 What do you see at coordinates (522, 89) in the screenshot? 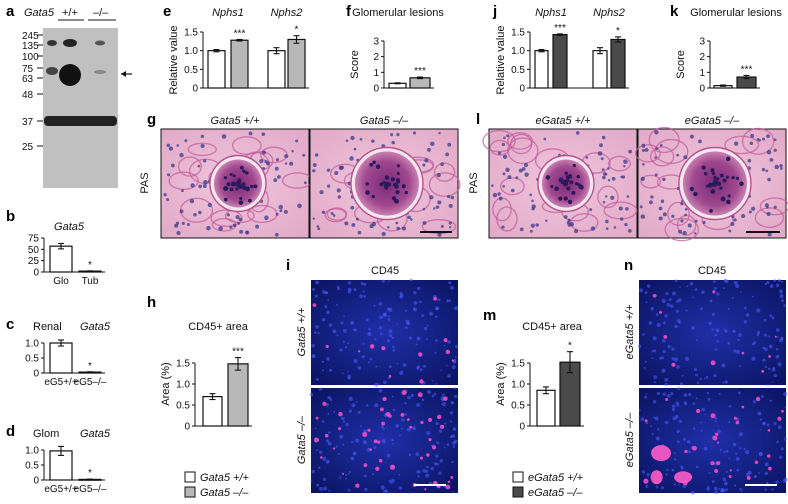
I see `y-tick-label: 0` at bounding box center [522, 89].